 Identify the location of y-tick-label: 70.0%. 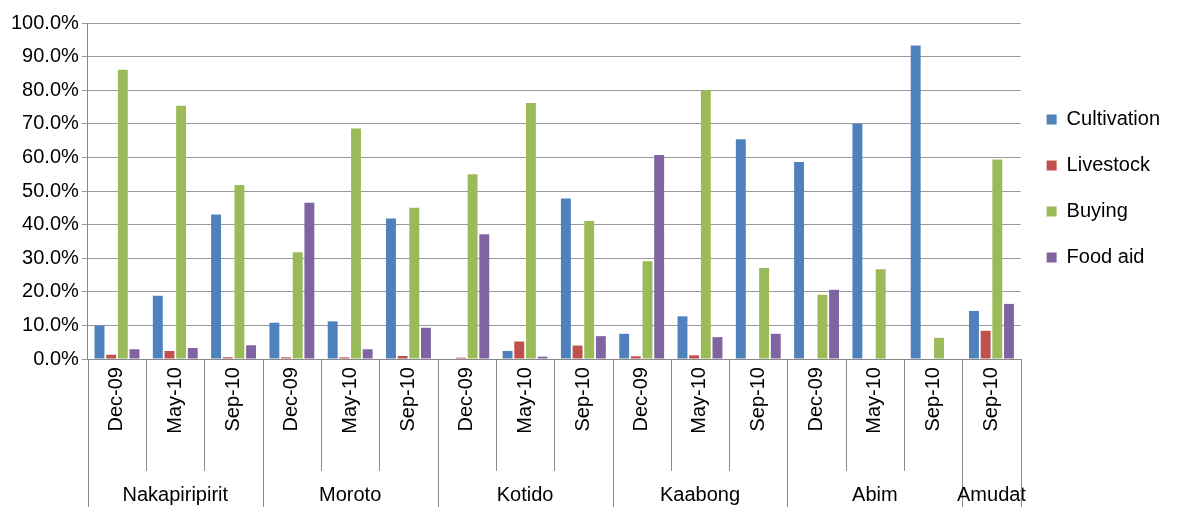
(51, 122).